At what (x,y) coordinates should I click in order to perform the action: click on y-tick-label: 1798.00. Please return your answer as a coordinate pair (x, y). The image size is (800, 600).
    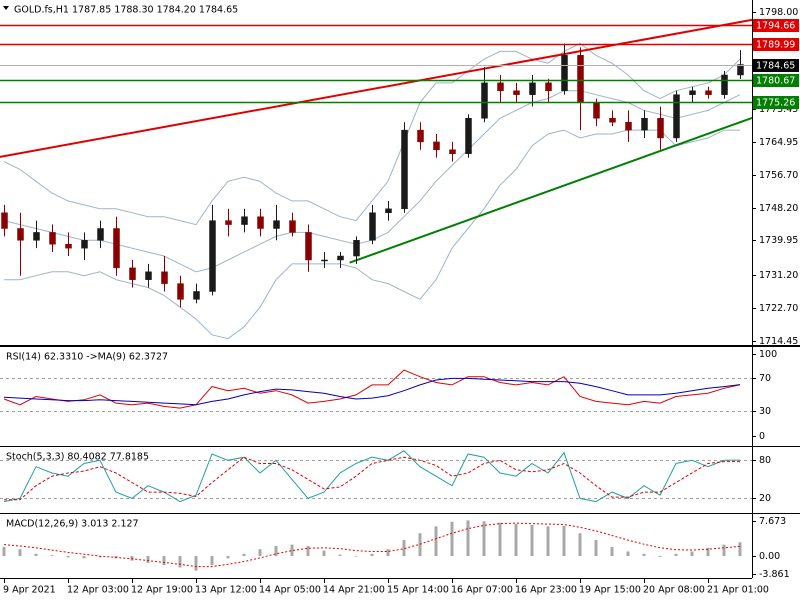
    Looking at the image, I should click on (778, 12).